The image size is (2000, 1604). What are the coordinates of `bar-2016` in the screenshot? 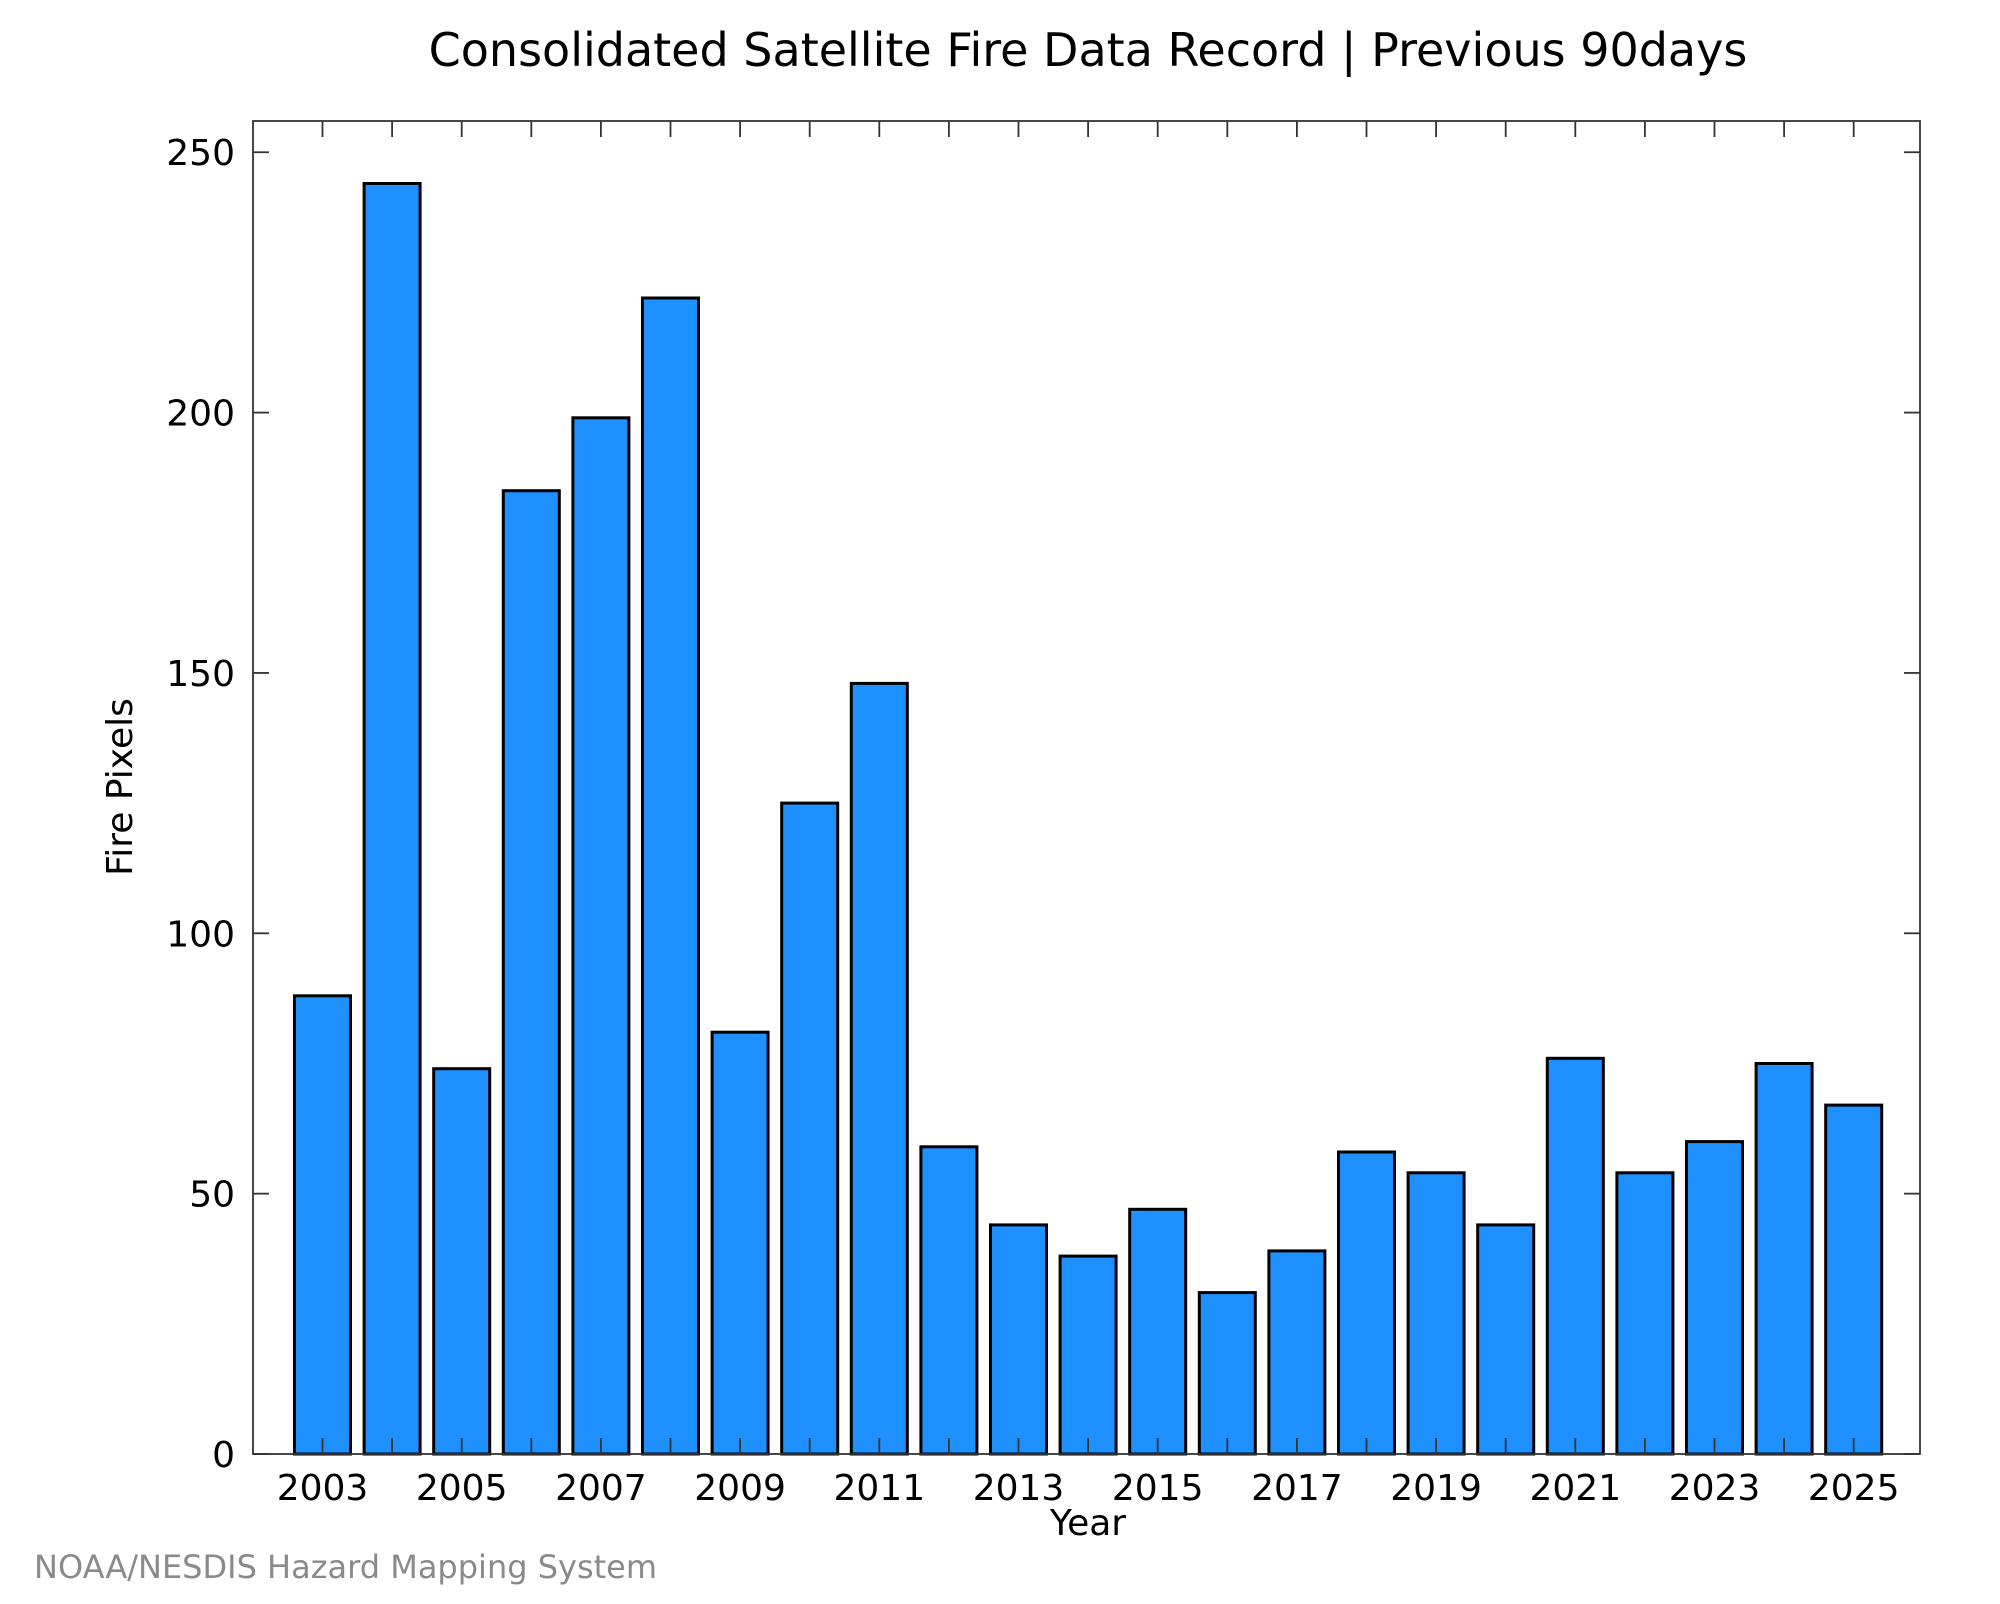 It's located at (1227, 1373).